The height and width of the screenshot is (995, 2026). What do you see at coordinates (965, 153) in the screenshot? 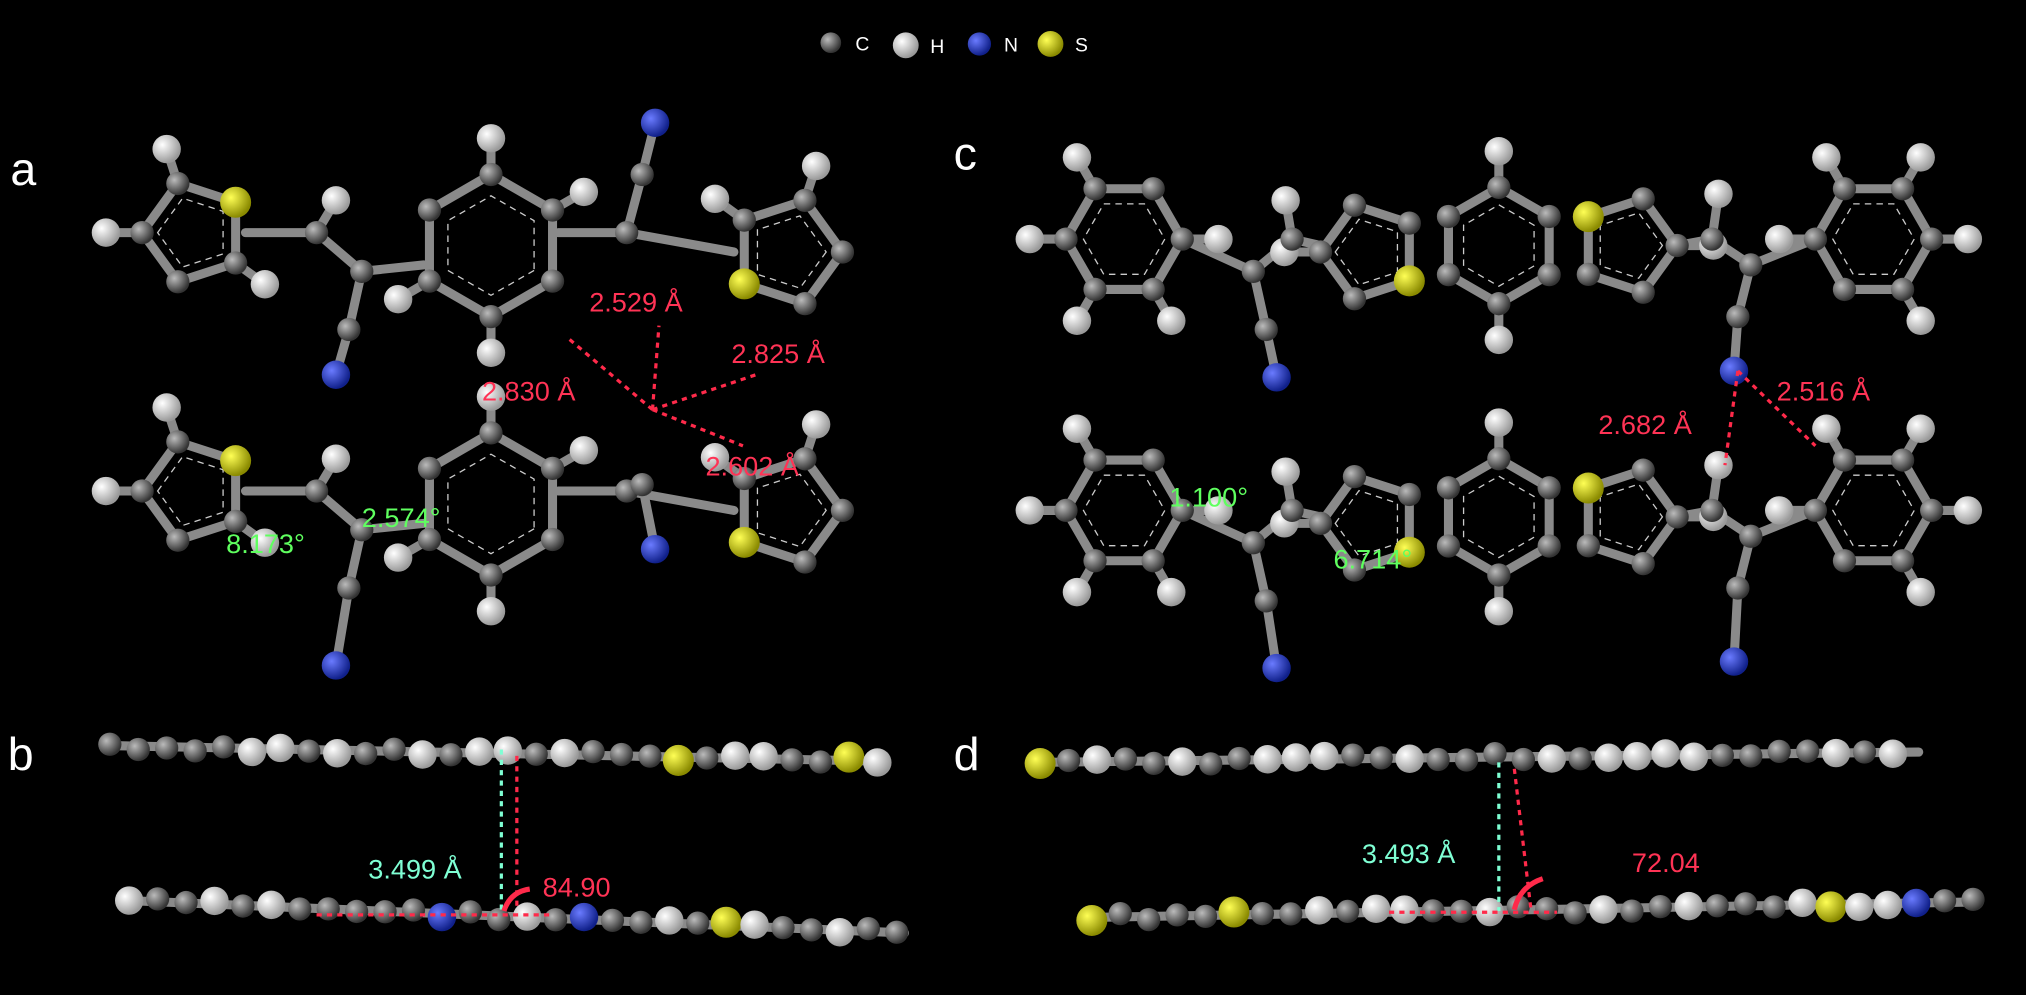
I see `panel-label: c` at bounding box center [965, 153].